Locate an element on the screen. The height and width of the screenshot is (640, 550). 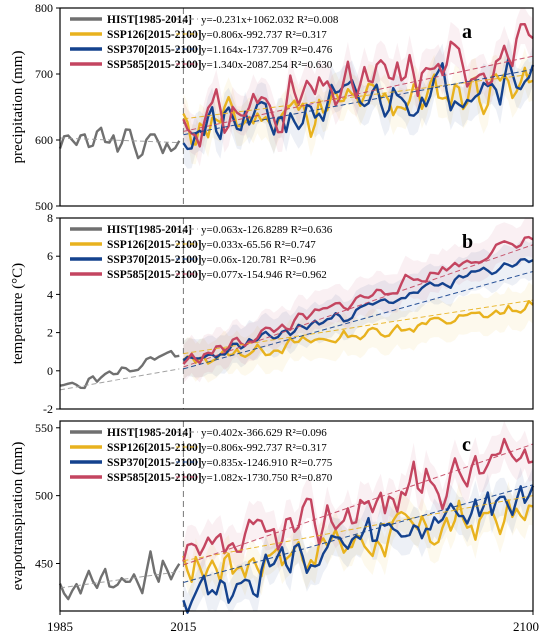
y-tick-label: 550 is located at coordinates (44, 428).